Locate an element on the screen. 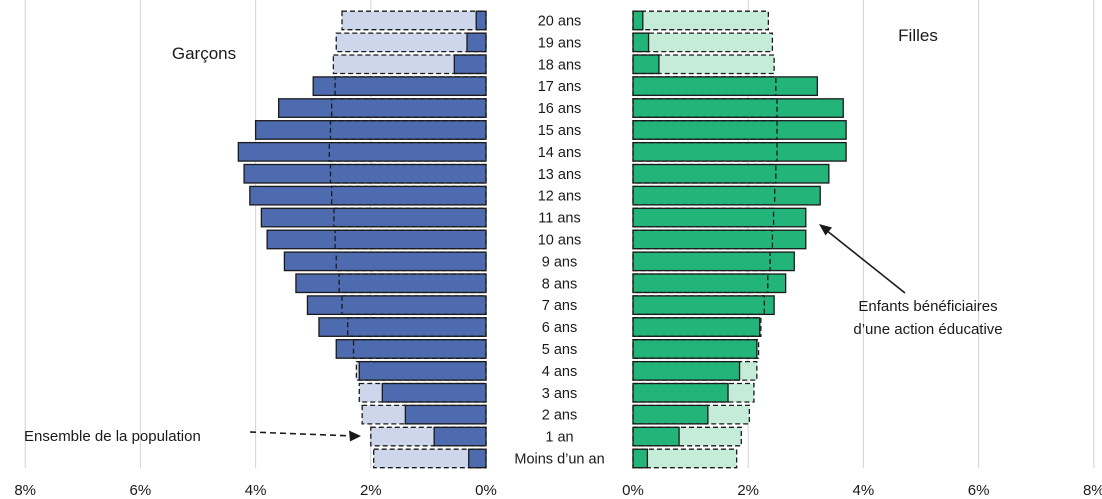  x-tick-label-left: 0% is located at coordinates (486, 490).